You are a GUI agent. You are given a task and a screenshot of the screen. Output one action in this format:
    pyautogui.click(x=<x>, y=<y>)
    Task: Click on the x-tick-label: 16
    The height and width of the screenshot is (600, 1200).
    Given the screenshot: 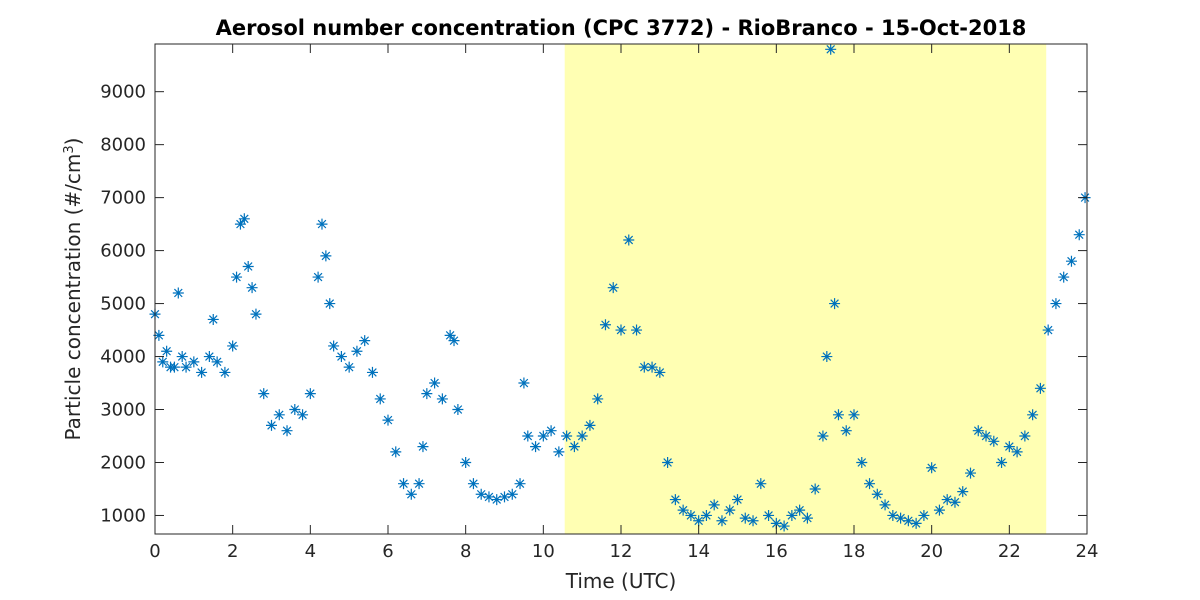 What is the action you would take?
    pyautogui.click(x=776, y=551)
    